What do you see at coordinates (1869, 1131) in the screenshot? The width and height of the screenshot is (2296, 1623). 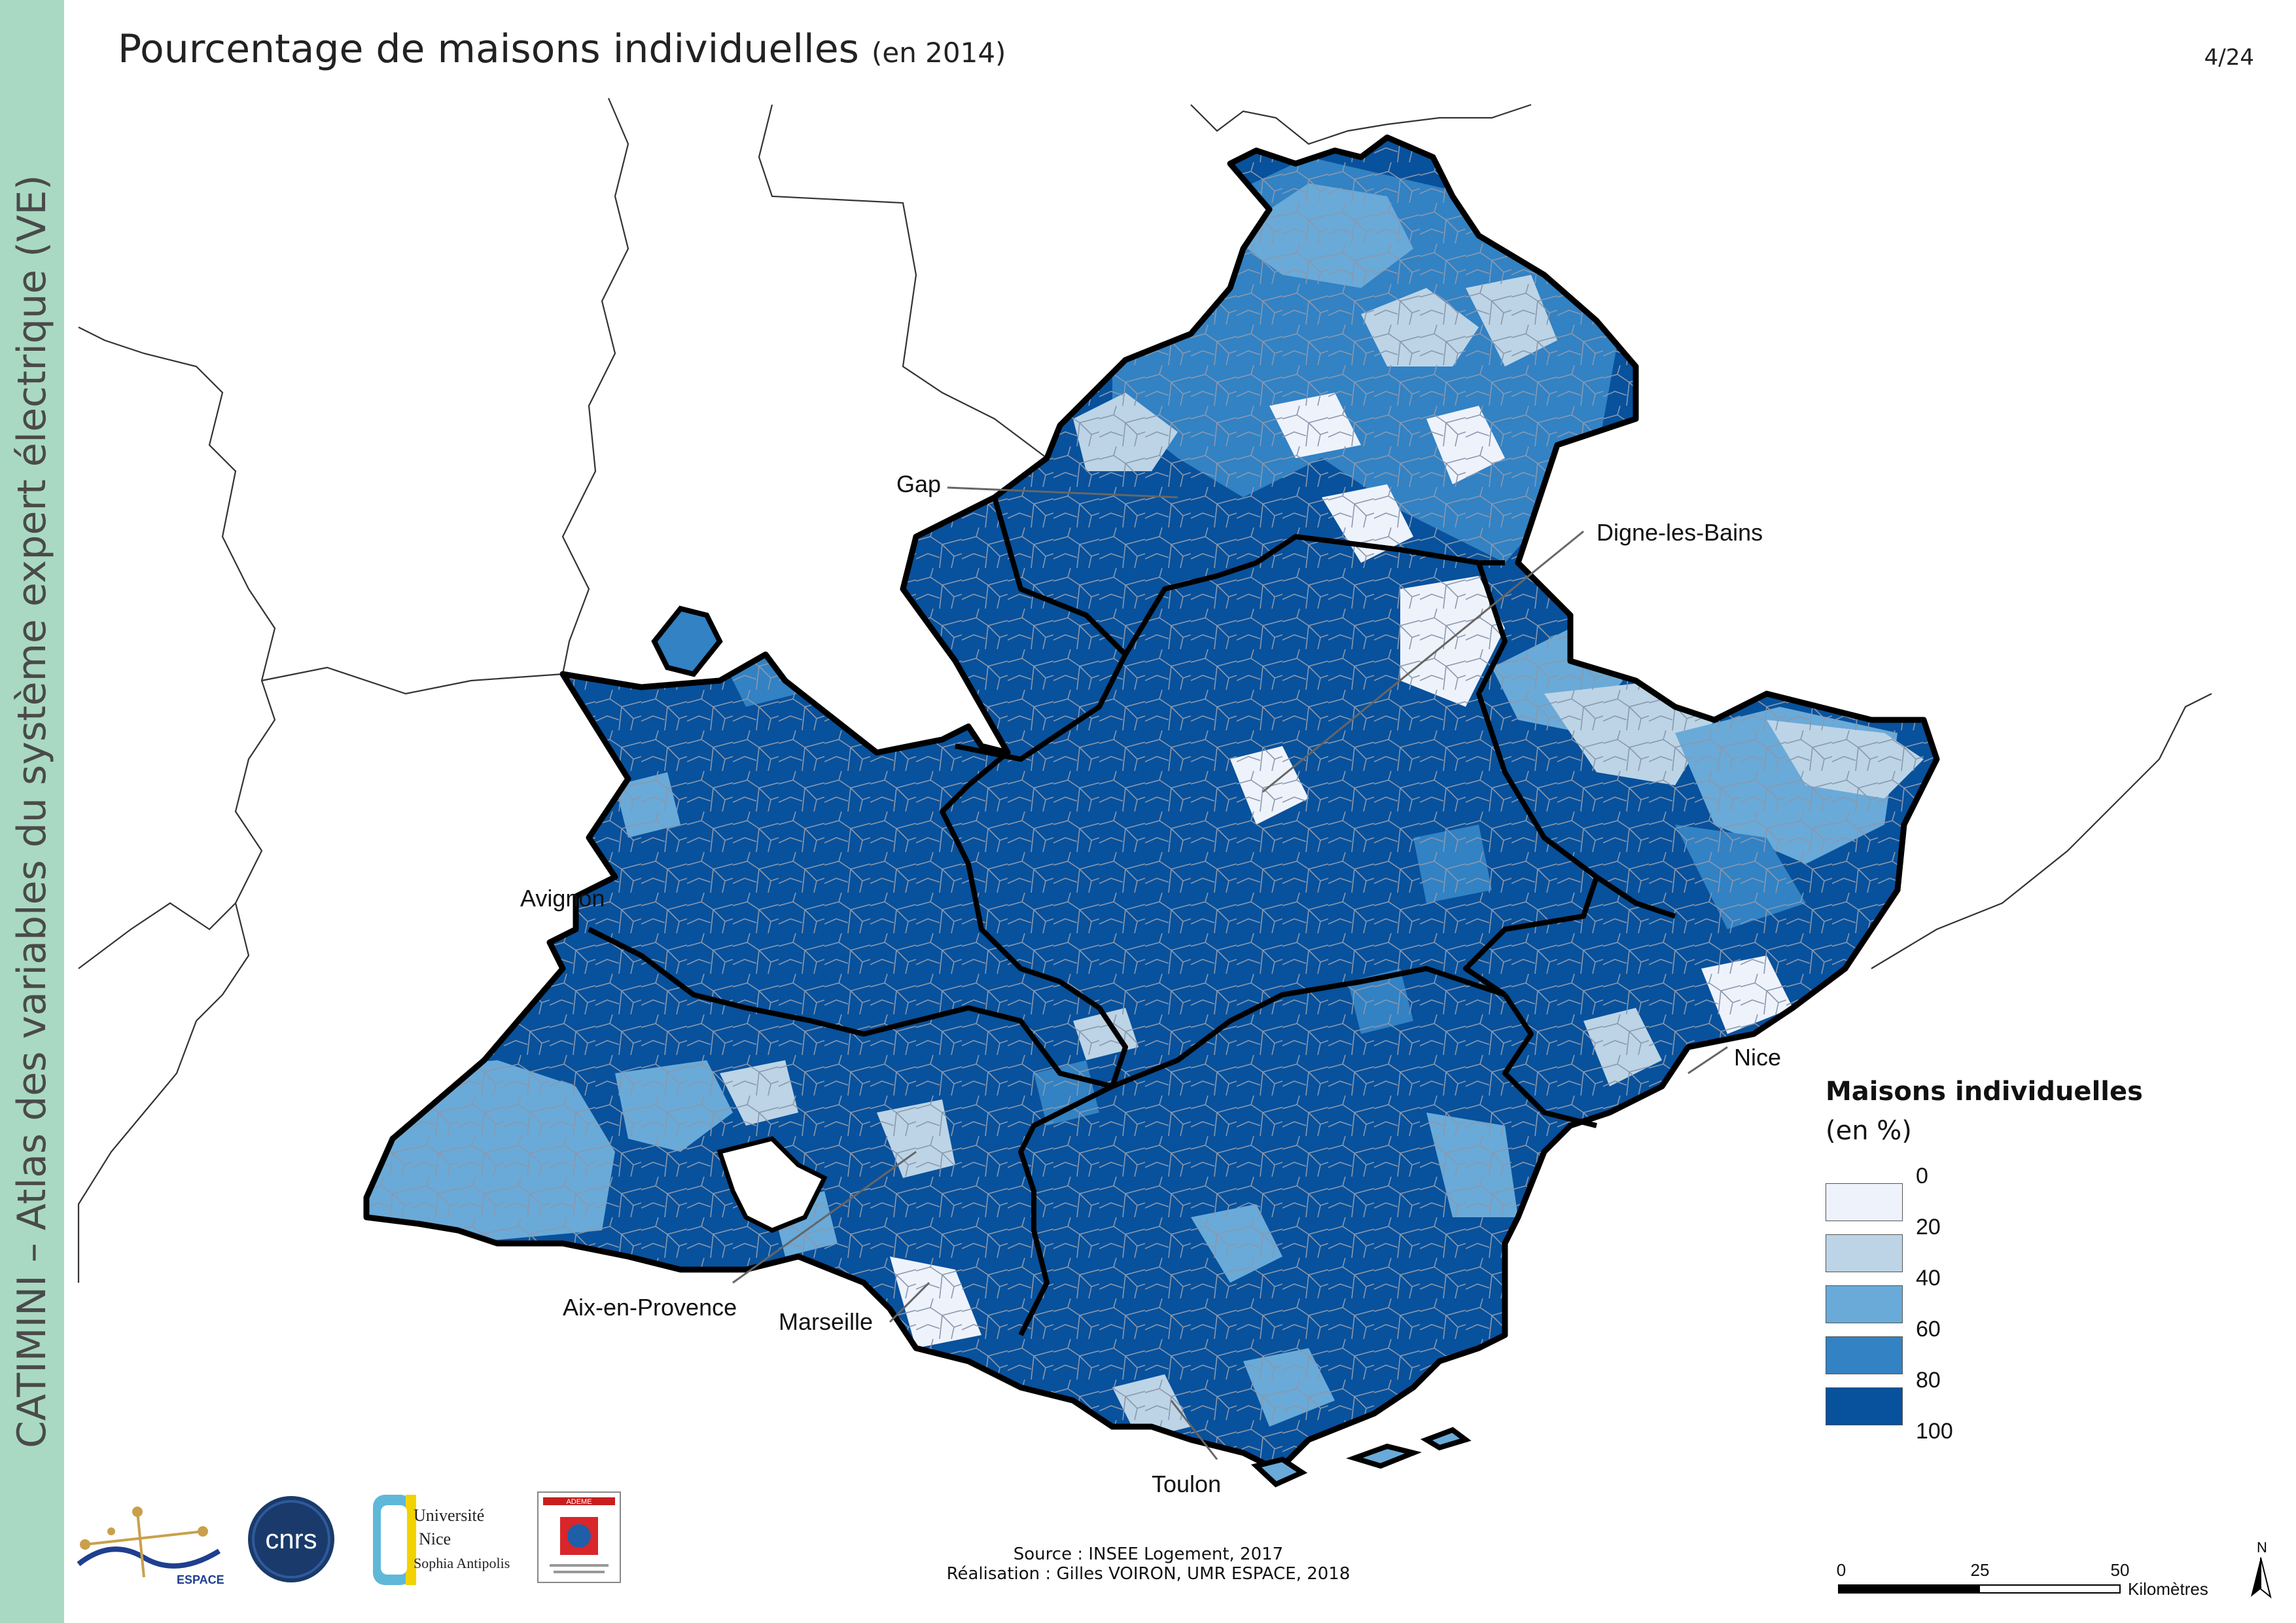 I see `legend-unit: (en %)` at bounding box center [1869, 1131].